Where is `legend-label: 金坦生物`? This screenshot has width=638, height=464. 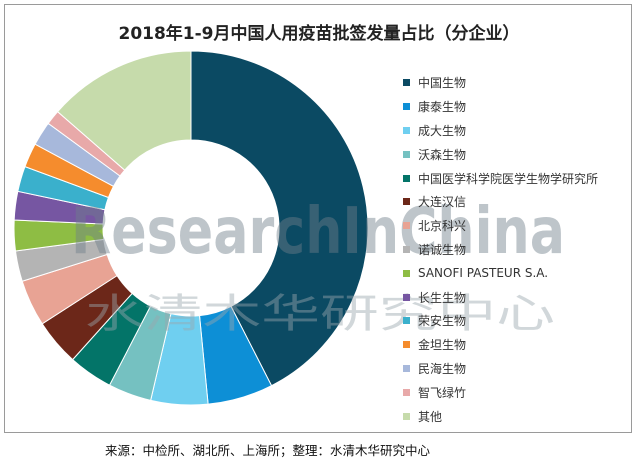 legend-label: 金坦生物 is located at coordinates (442, 345).